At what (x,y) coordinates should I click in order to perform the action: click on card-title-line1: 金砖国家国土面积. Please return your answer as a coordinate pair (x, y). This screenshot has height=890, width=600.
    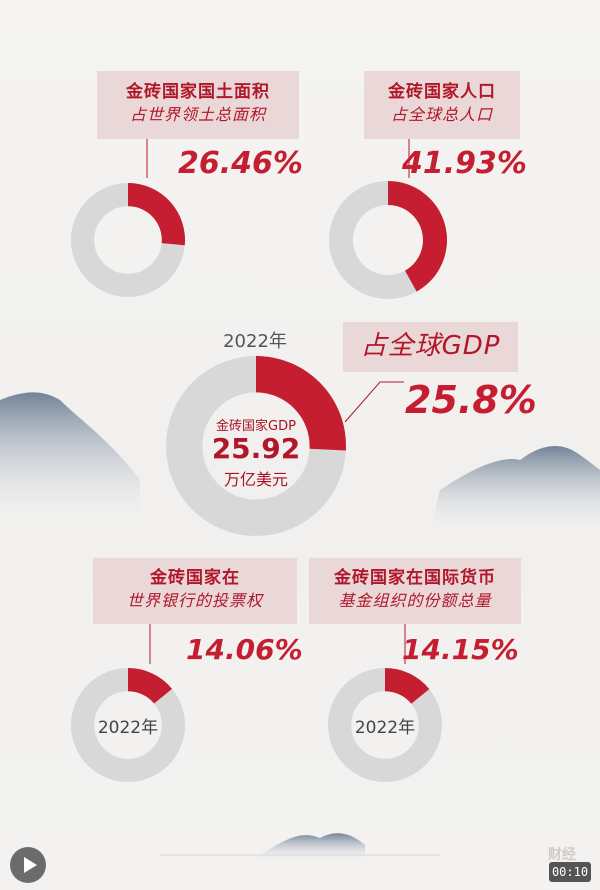
    Looking at the image, I should click on (198, 92).